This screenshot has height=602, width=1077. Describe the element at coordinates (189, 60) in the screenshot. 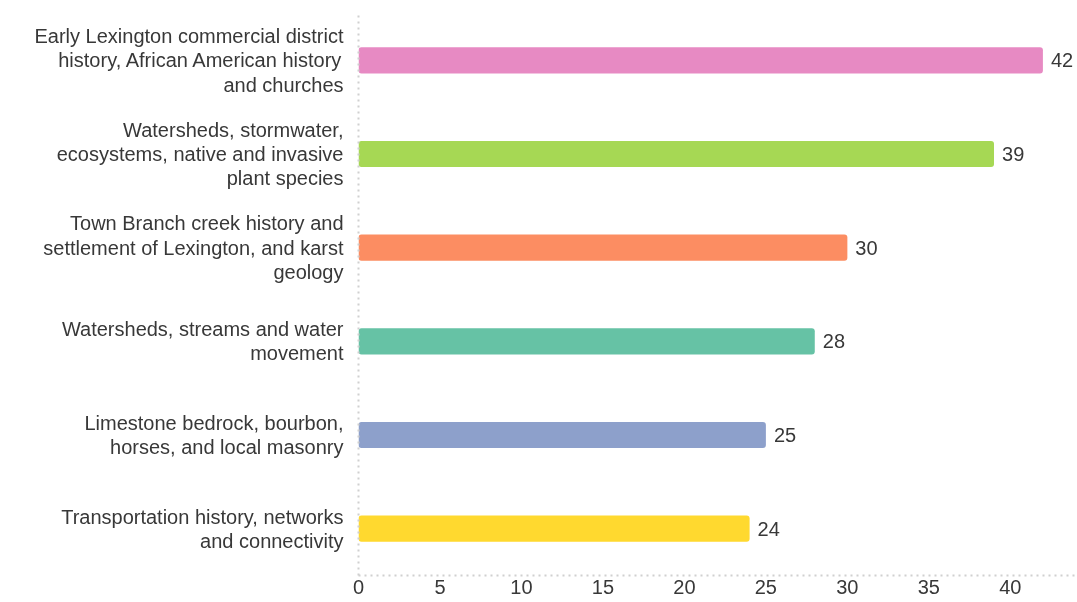

I see `y-tick-label: Early Lexington commercial district history, African American history and churches` at that location.